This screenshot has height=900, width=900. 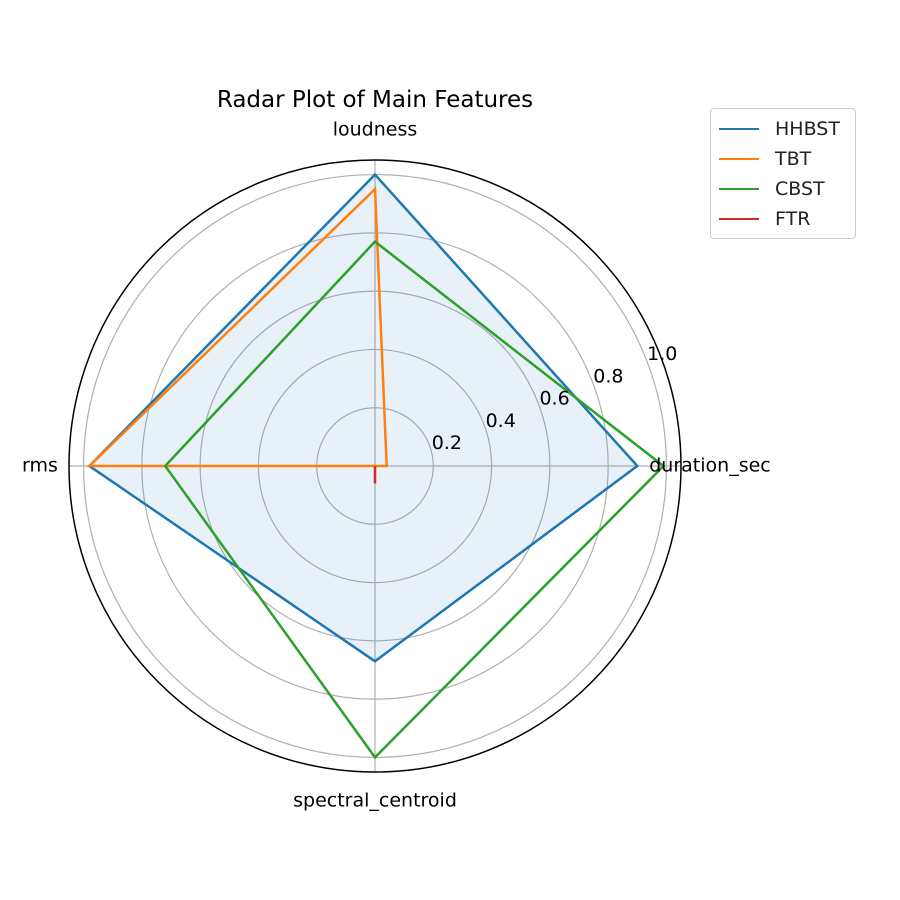 I want to click on legend-label: HHBST, so click(x=807, y=129).